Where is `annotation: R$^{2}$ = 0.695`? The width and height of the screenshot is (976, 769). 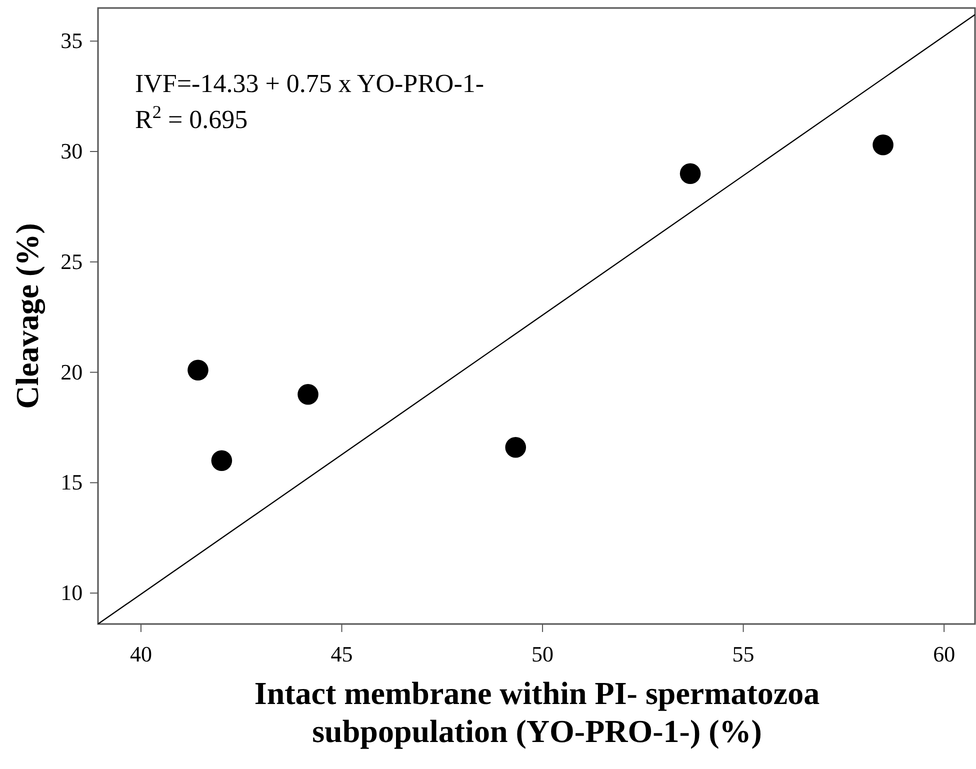
annotation: R$^{2}$ = 0.695 is located at coordinates (191, 118).